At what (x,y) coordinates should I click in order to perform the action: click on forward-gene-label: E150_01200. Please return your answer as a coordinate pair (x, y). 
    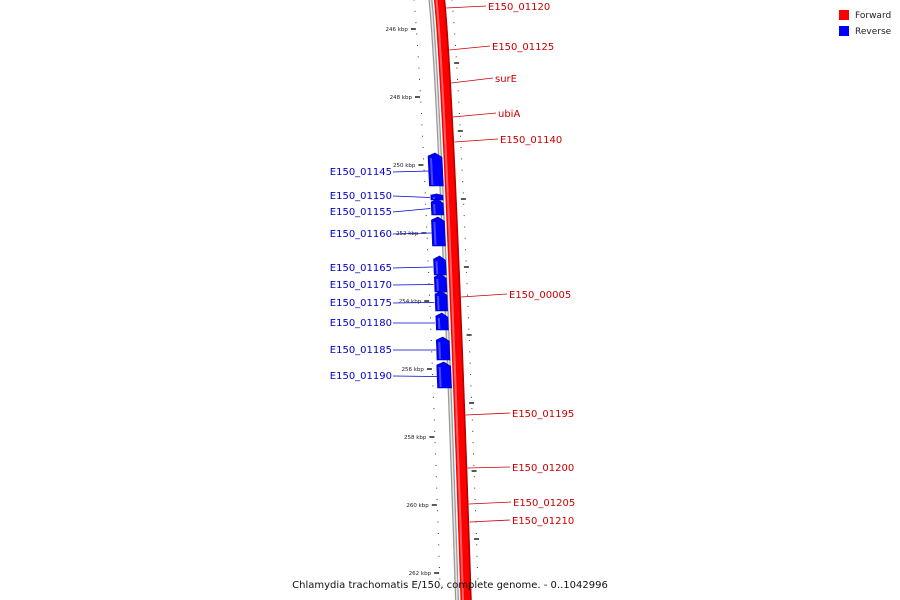
    Looking at the image, I should click on (543, 468).